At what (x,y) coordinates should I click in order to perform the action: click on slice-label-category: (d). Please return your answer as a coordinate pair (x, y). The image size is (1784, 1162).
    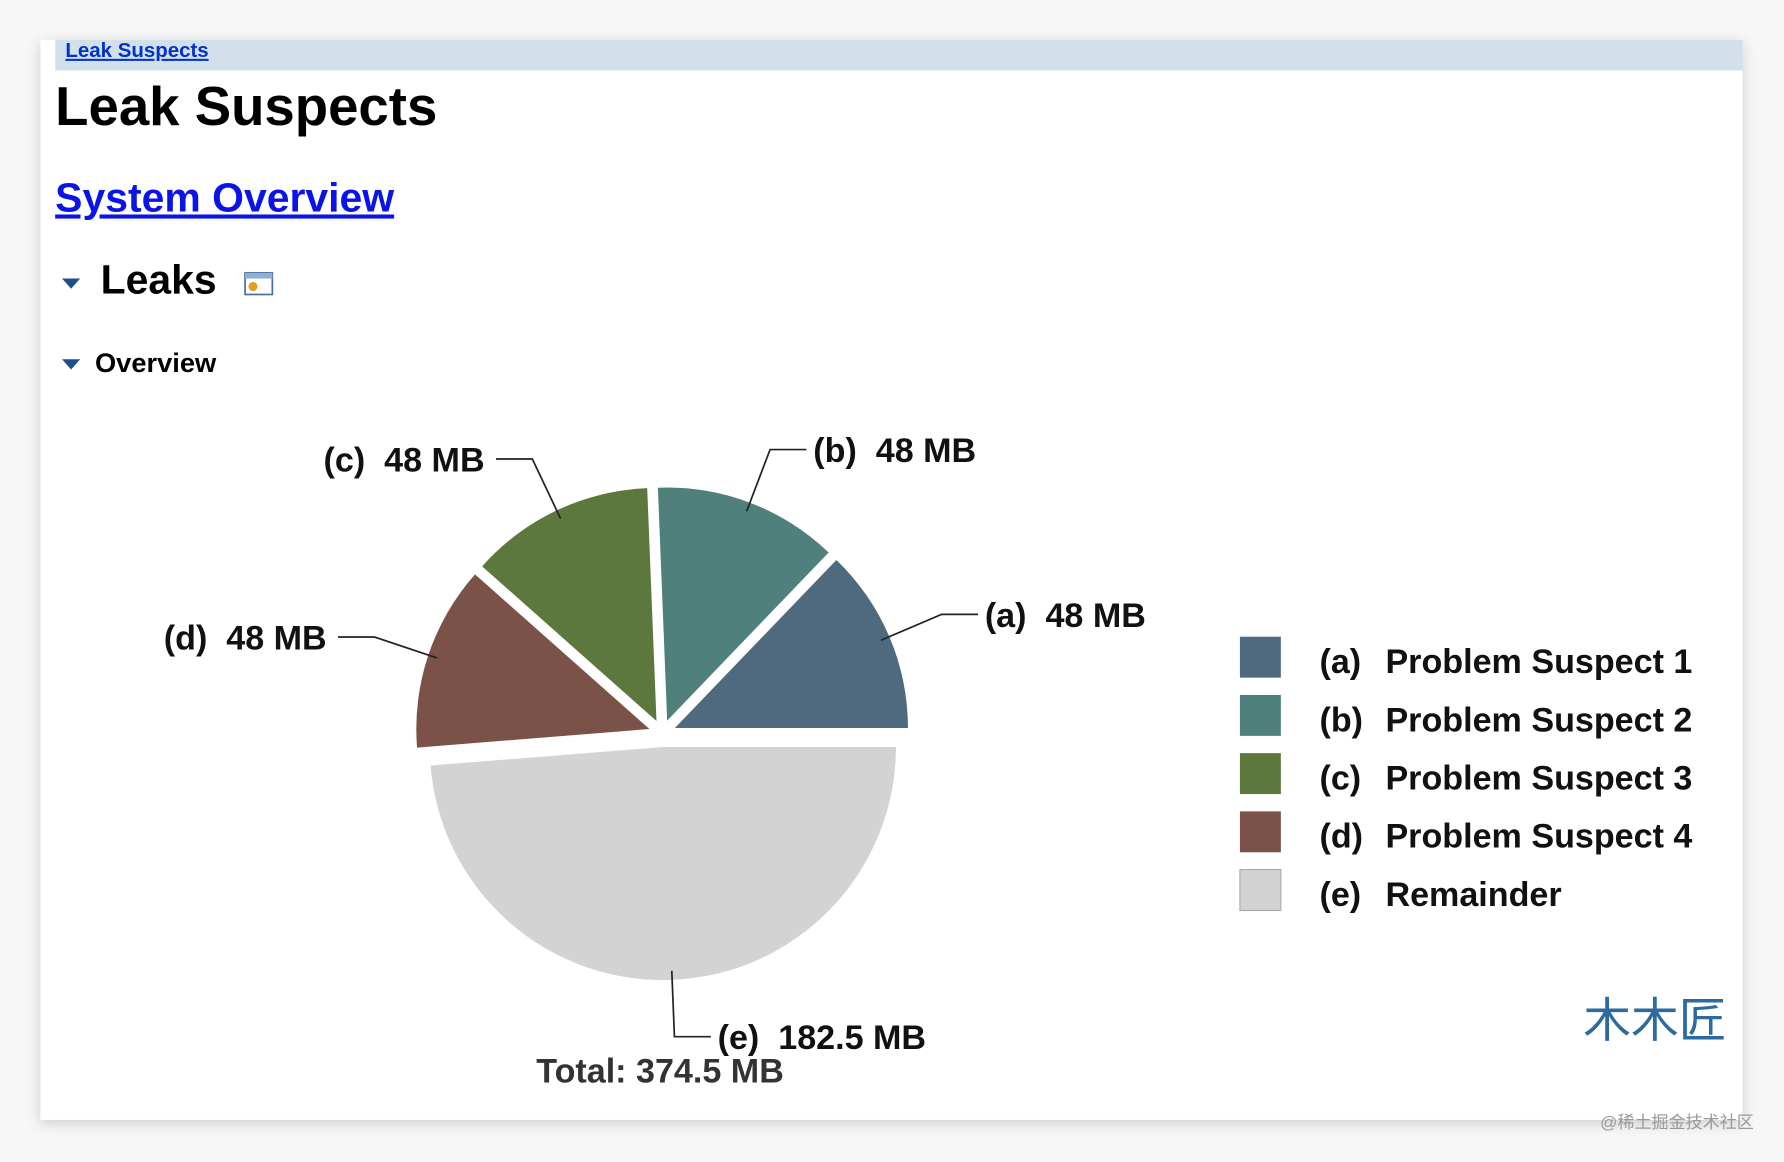
    Looking at the image, I should click on (195, 639).